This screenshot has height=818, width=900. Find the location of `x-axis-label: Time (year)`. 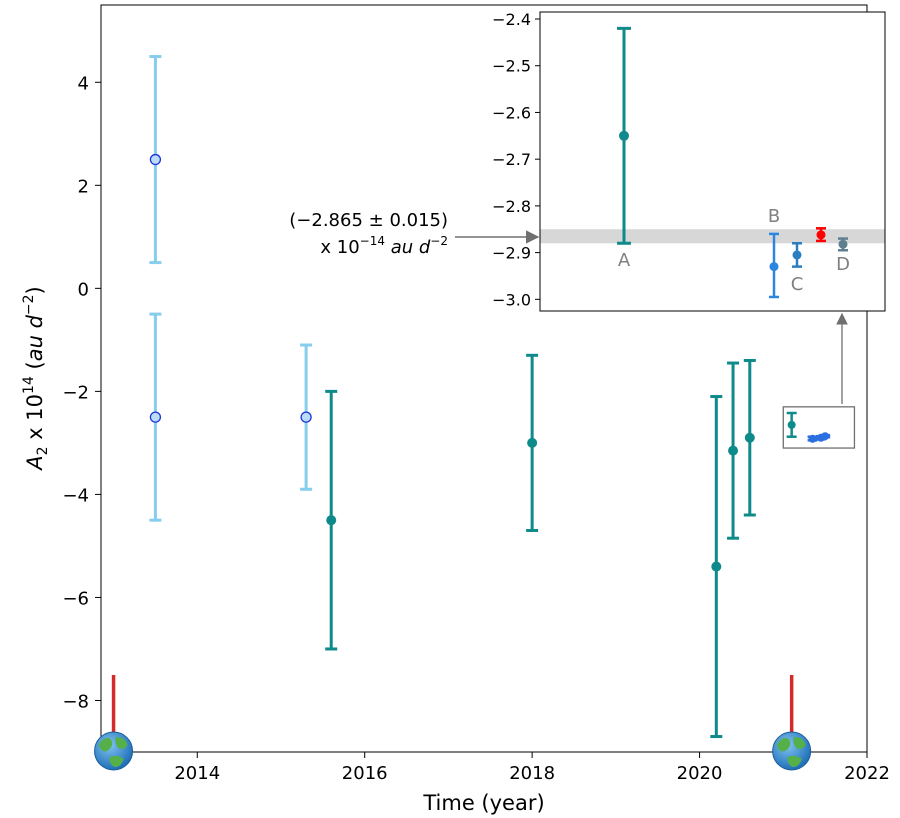

x-axis-label: Time (year) is located at coordinates (483, 803).